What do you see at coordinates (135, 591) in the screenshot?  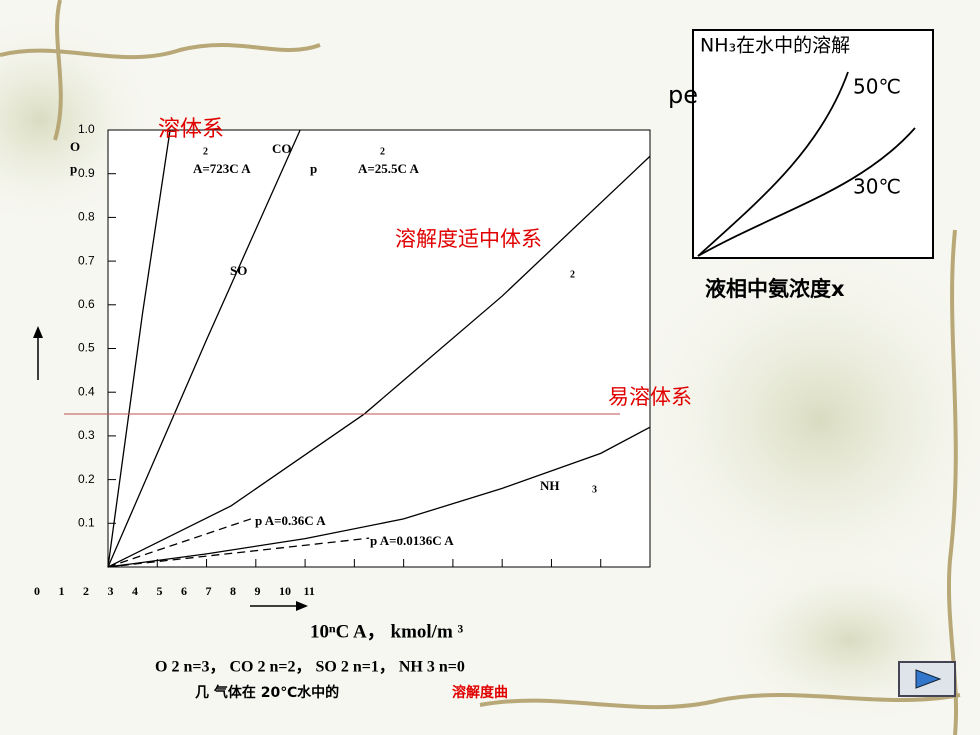 I see `x-tick-label: 4` at bounding box center [135, 591].